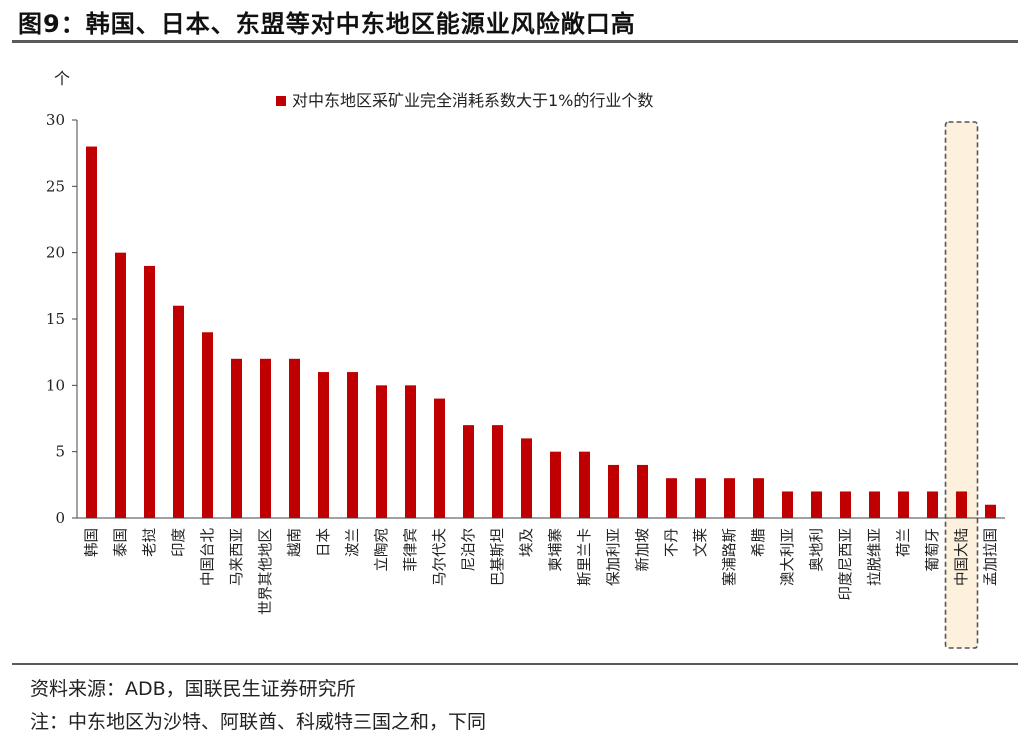 The image size is (1024, 741). I want to click on title-divider, so click(515, 41).